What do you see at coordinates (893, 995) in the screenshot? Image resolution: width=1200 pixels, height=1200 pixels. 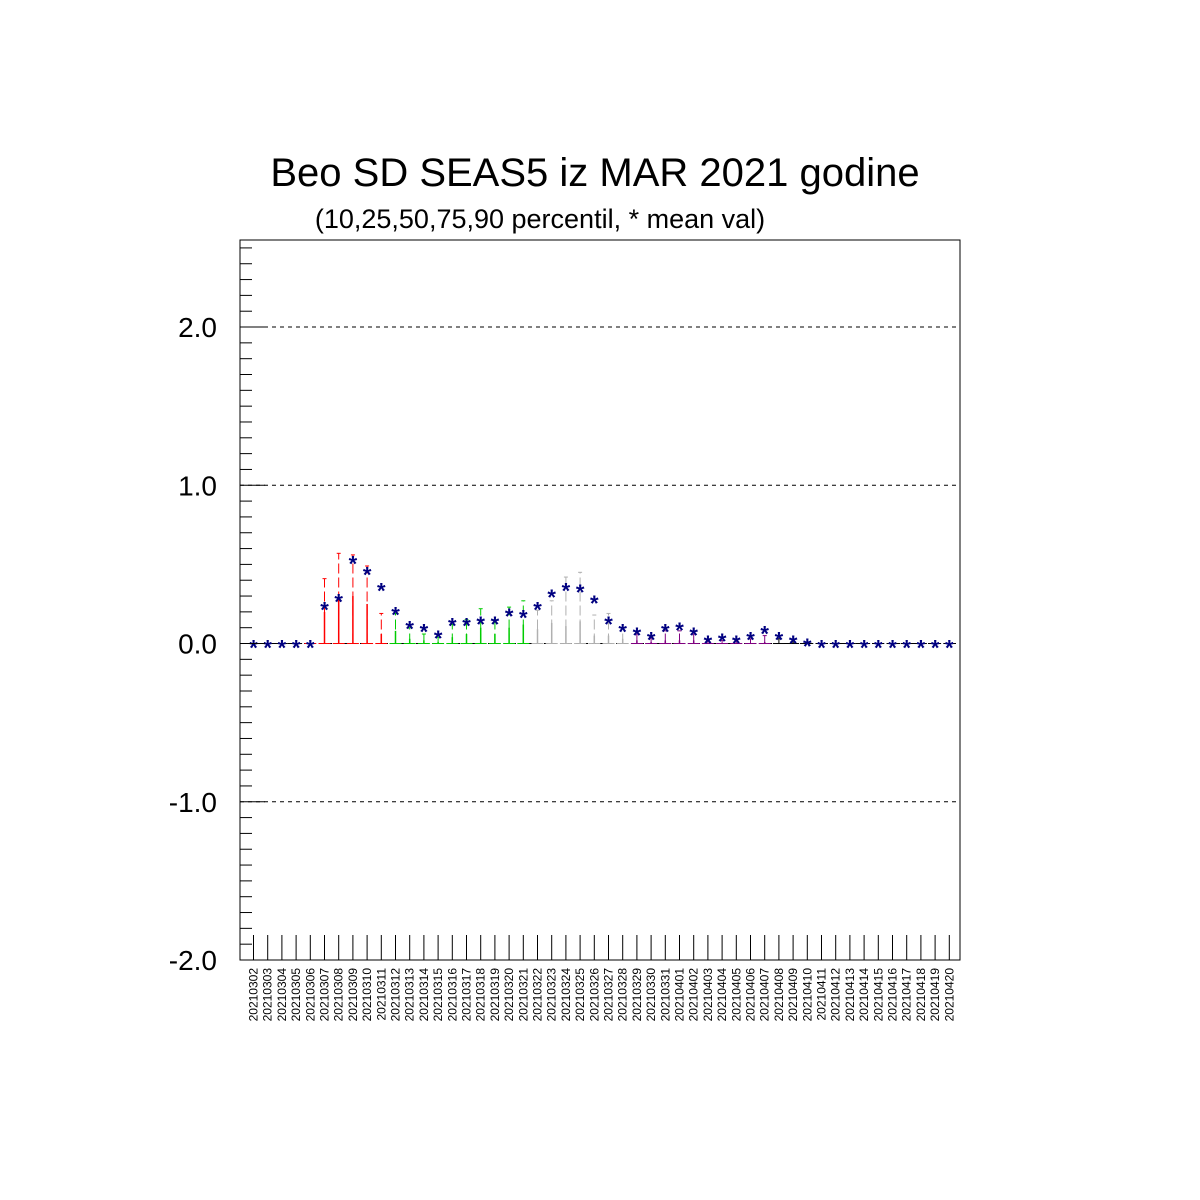 I see `x-tick-label: 20210416` at bounding box center [893, 995].